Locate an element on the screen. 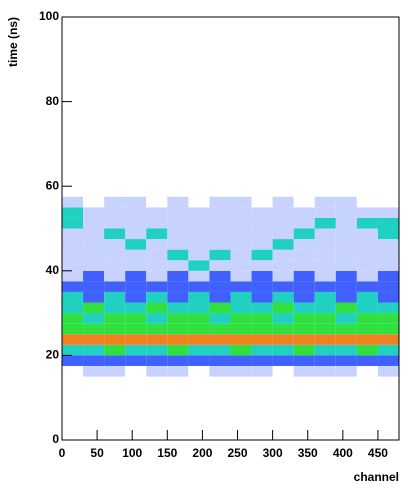 Image resolution: width=410 pixels, height=488 pixels. y-tick-label: 20 is located at coordinates (53, 355).